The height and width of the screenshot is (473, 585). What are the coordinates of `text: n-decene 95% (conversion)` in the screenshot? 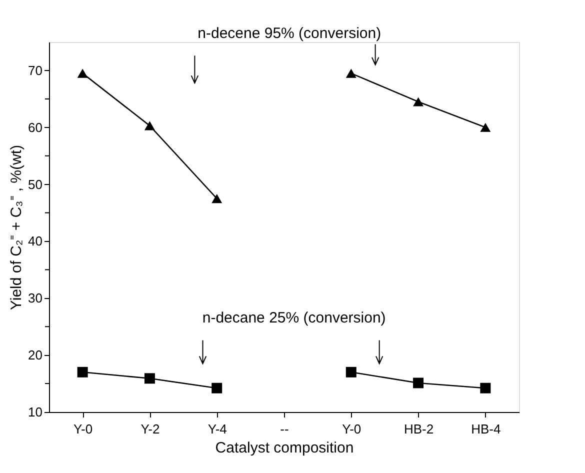 It's located at (290, 33).